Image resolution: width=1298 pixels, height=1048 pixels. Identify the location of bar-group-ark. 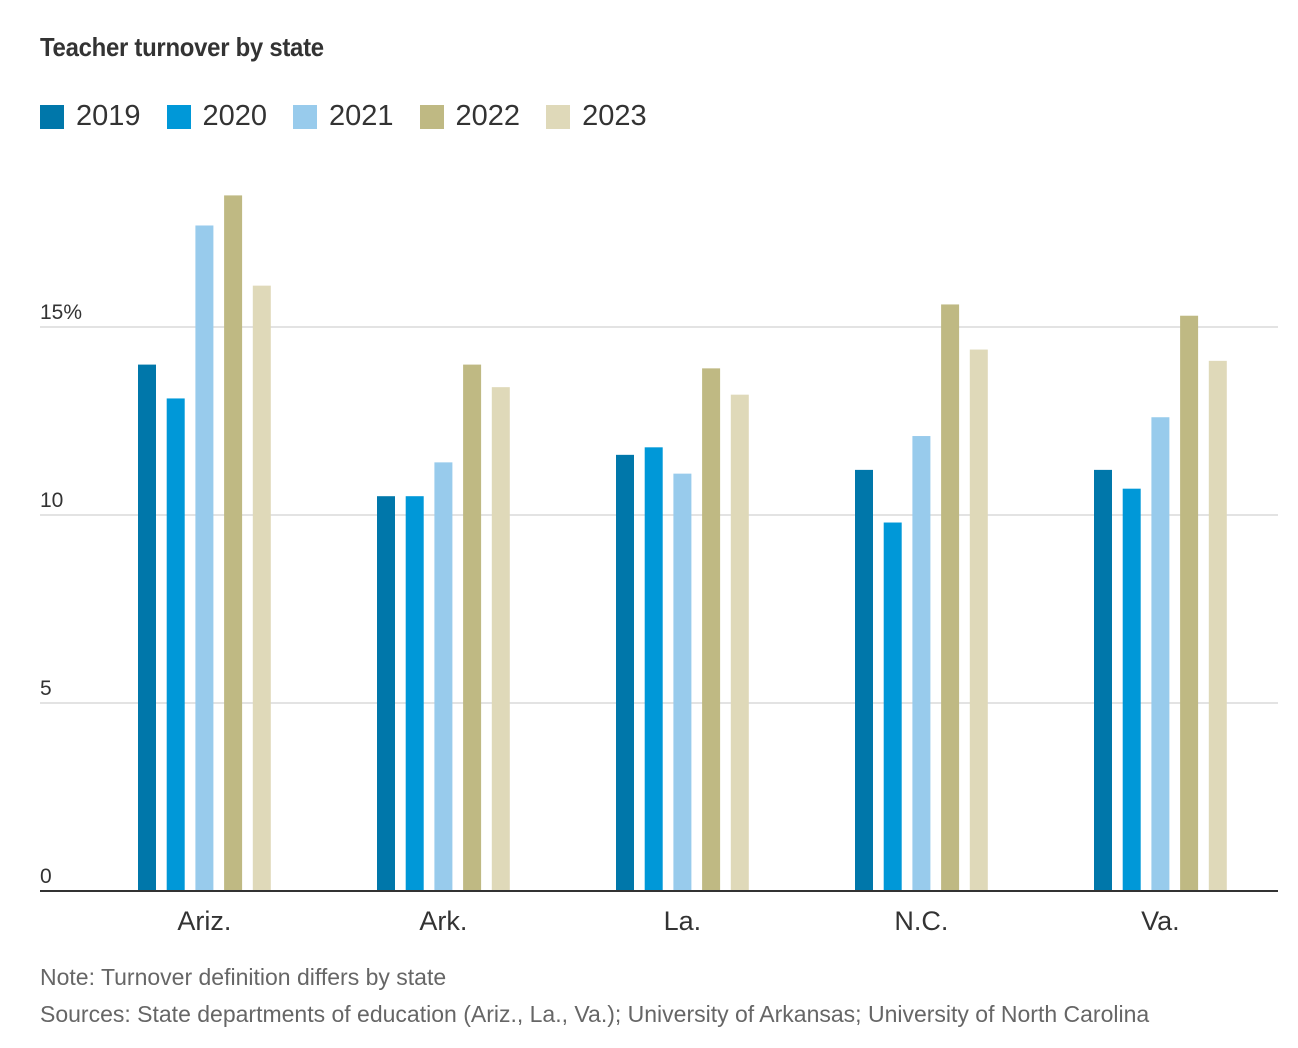
(443, 628).